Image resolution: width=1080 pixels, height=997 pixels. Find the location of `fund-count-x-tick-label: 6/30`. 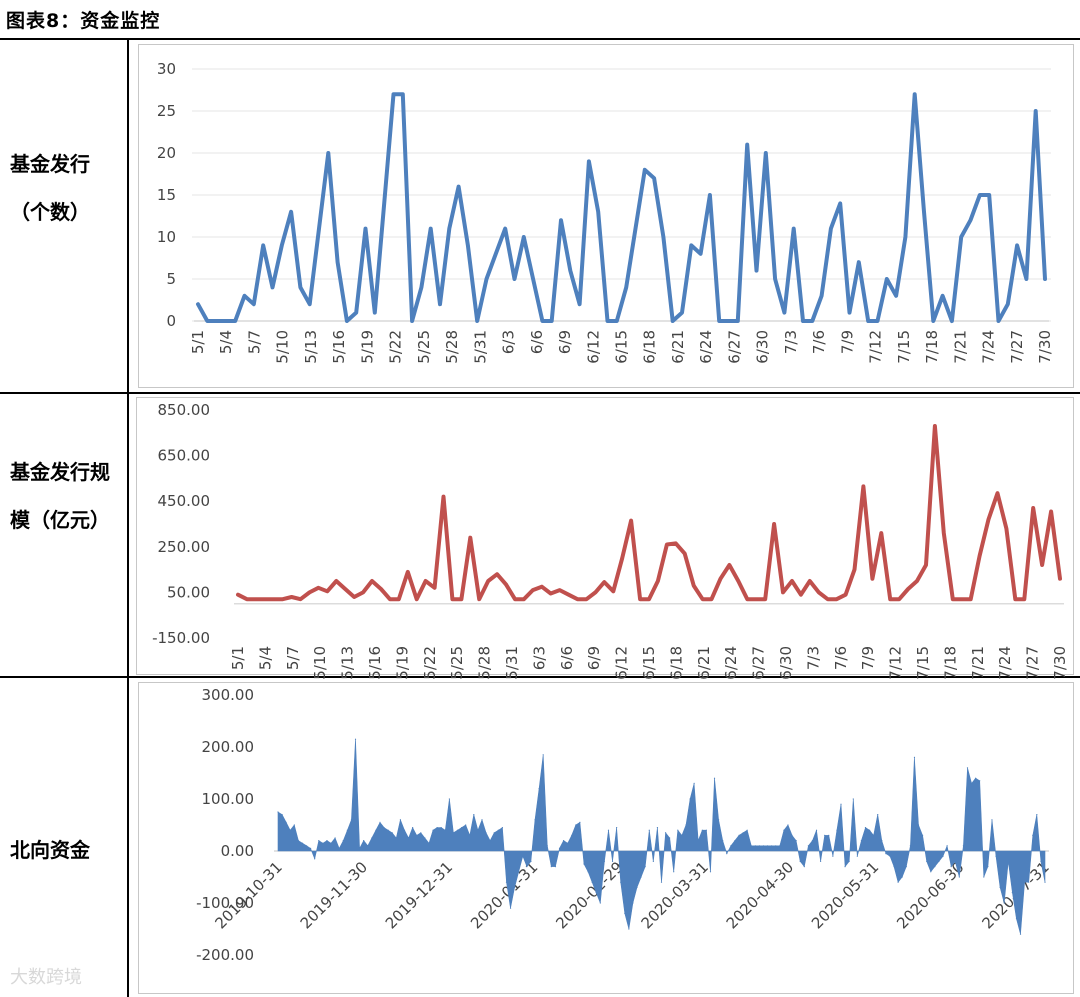

fund-count-x-tick-label: 6/30 is located at coordinates (763, 347).